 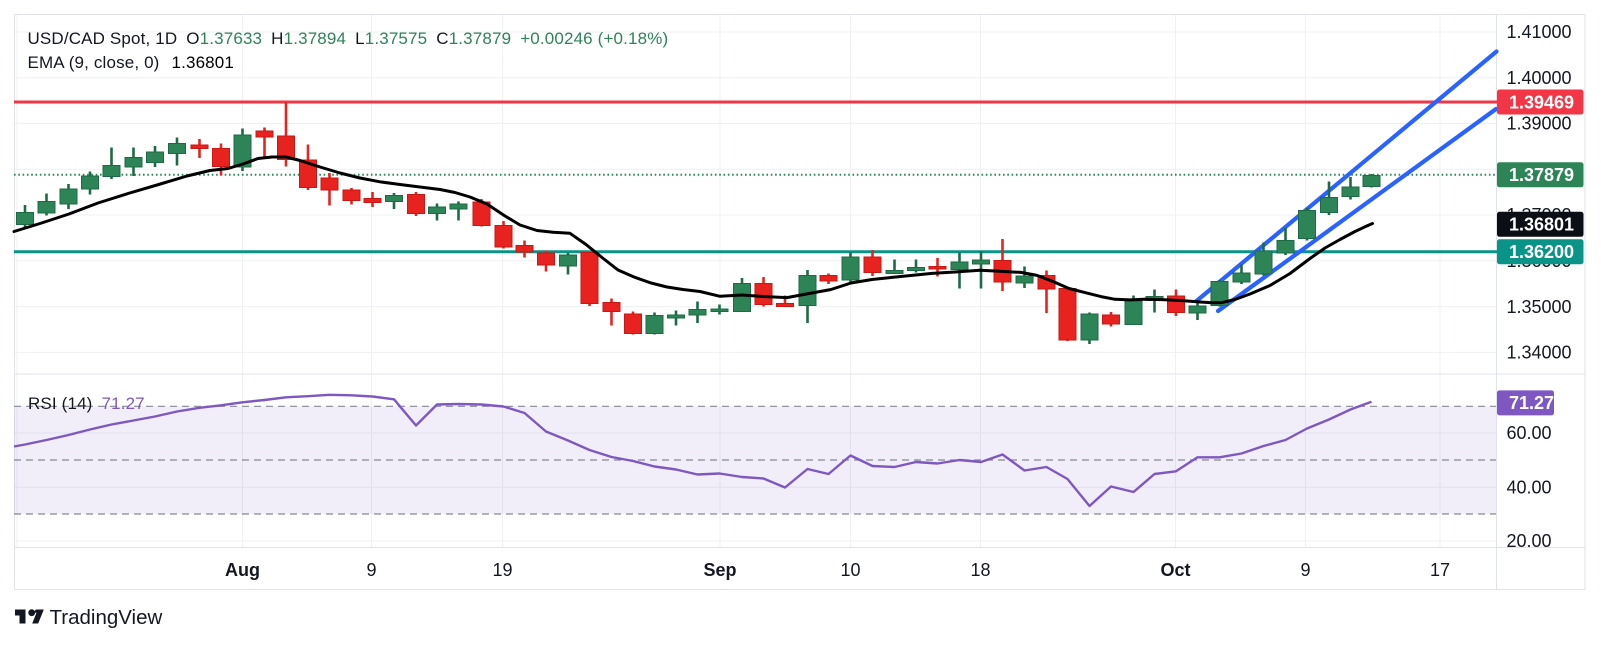 What do you see at coordinates (1175, 570) in the screenshot?
I see `svg-text: Oct` at bounding box center [1175, 570].